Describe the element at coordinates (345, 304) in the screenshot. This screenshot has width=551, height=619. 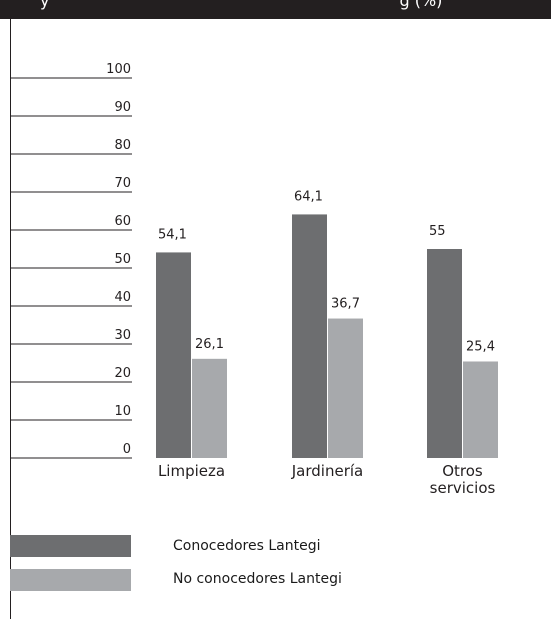
I see `data-label-no-conocedores-1: 36,7` at that location.